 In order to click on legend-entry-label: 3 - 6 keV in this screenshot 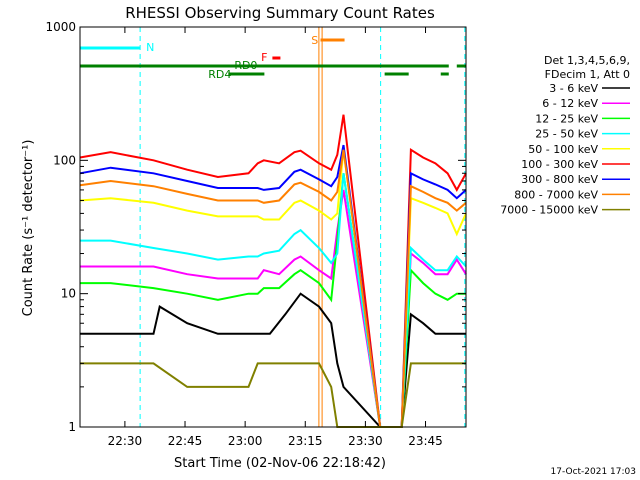, I will do `click(573, 88)`.